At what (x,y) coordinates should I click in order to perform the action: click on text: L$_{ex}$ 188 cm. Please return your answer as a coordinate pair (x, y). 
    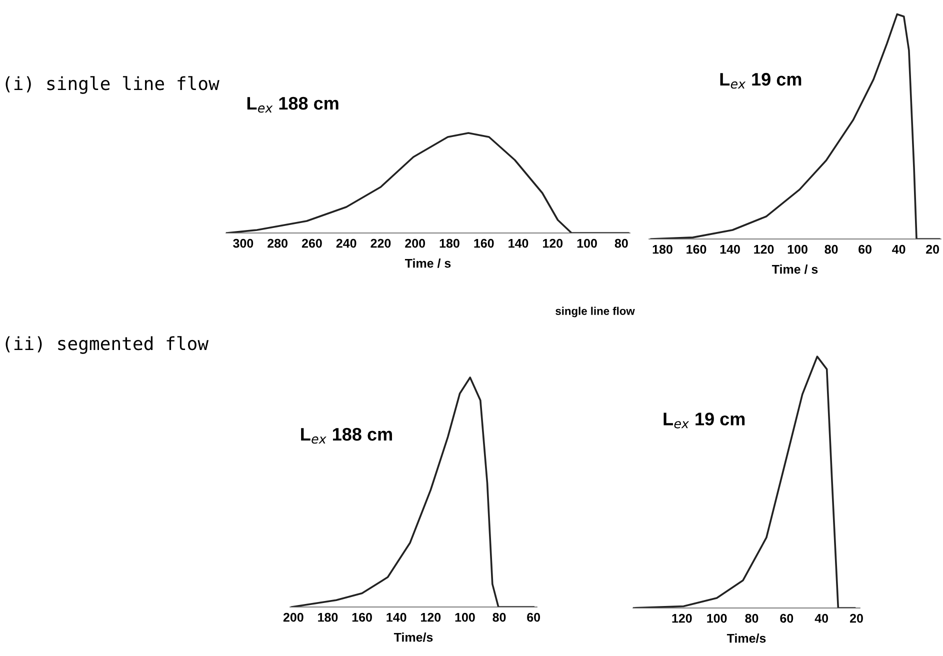
    Looking at the image, I should click on (292, 104).